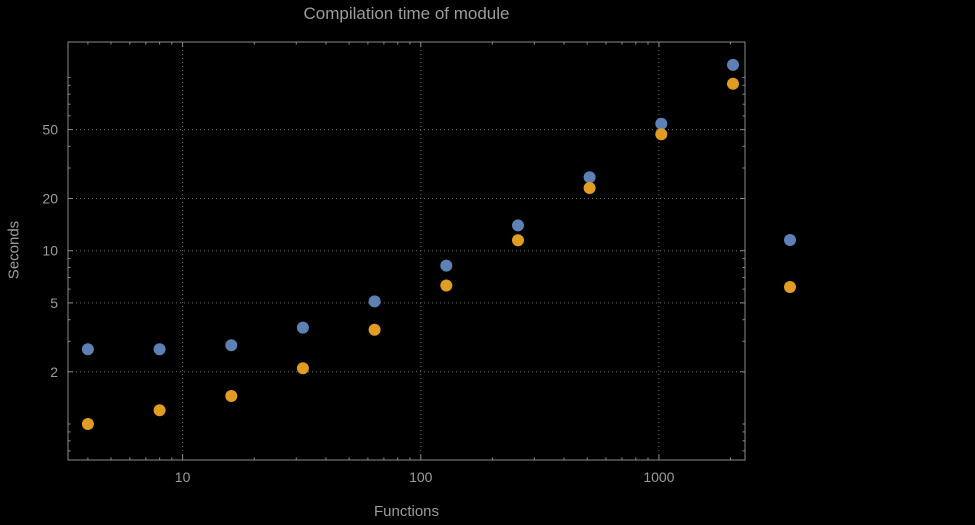 This screenshot has height=525, width=975. What do you see at coordinates (50, 199) in the screenshot?
I see `y-tick-label-20: 20` at bounding box center [50, 199].